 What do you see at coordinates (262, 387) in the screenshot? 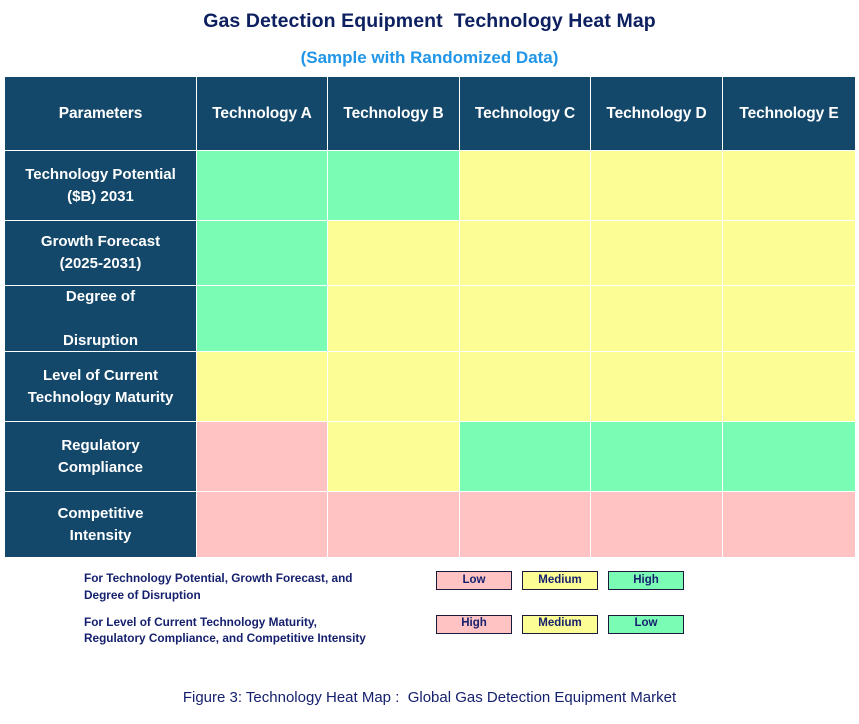
I see `heatmap-cell-r3-c0` at bounding box center [262, 387].